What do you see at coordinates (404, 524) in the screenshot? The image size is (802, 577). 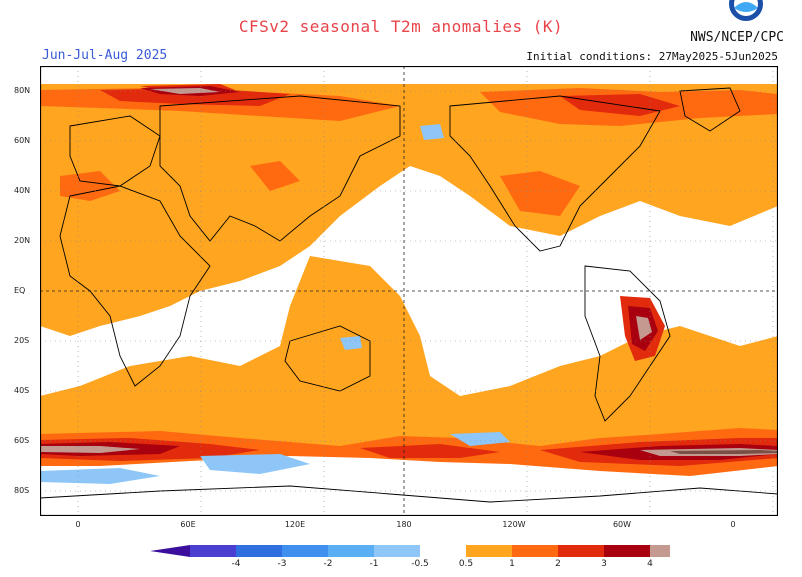 I see `lon-label: 180` at bounding box center [404, 524].